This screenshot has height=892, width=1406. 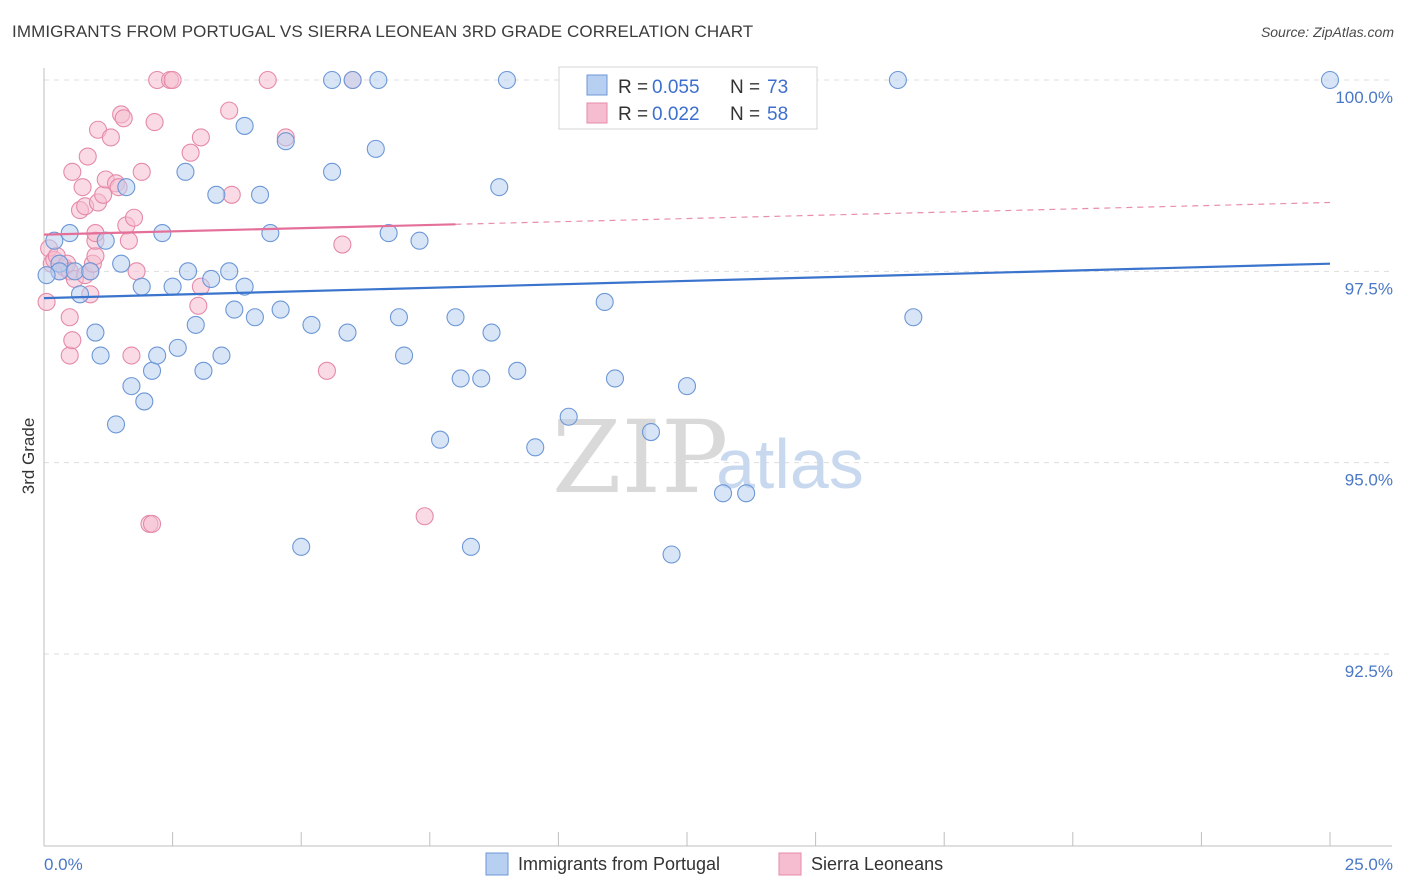 What do you see at coordinates (676, 87) in the screenshot?
I see `stats-r-value-portugal: 0.055` at bounding box center [676, 87].